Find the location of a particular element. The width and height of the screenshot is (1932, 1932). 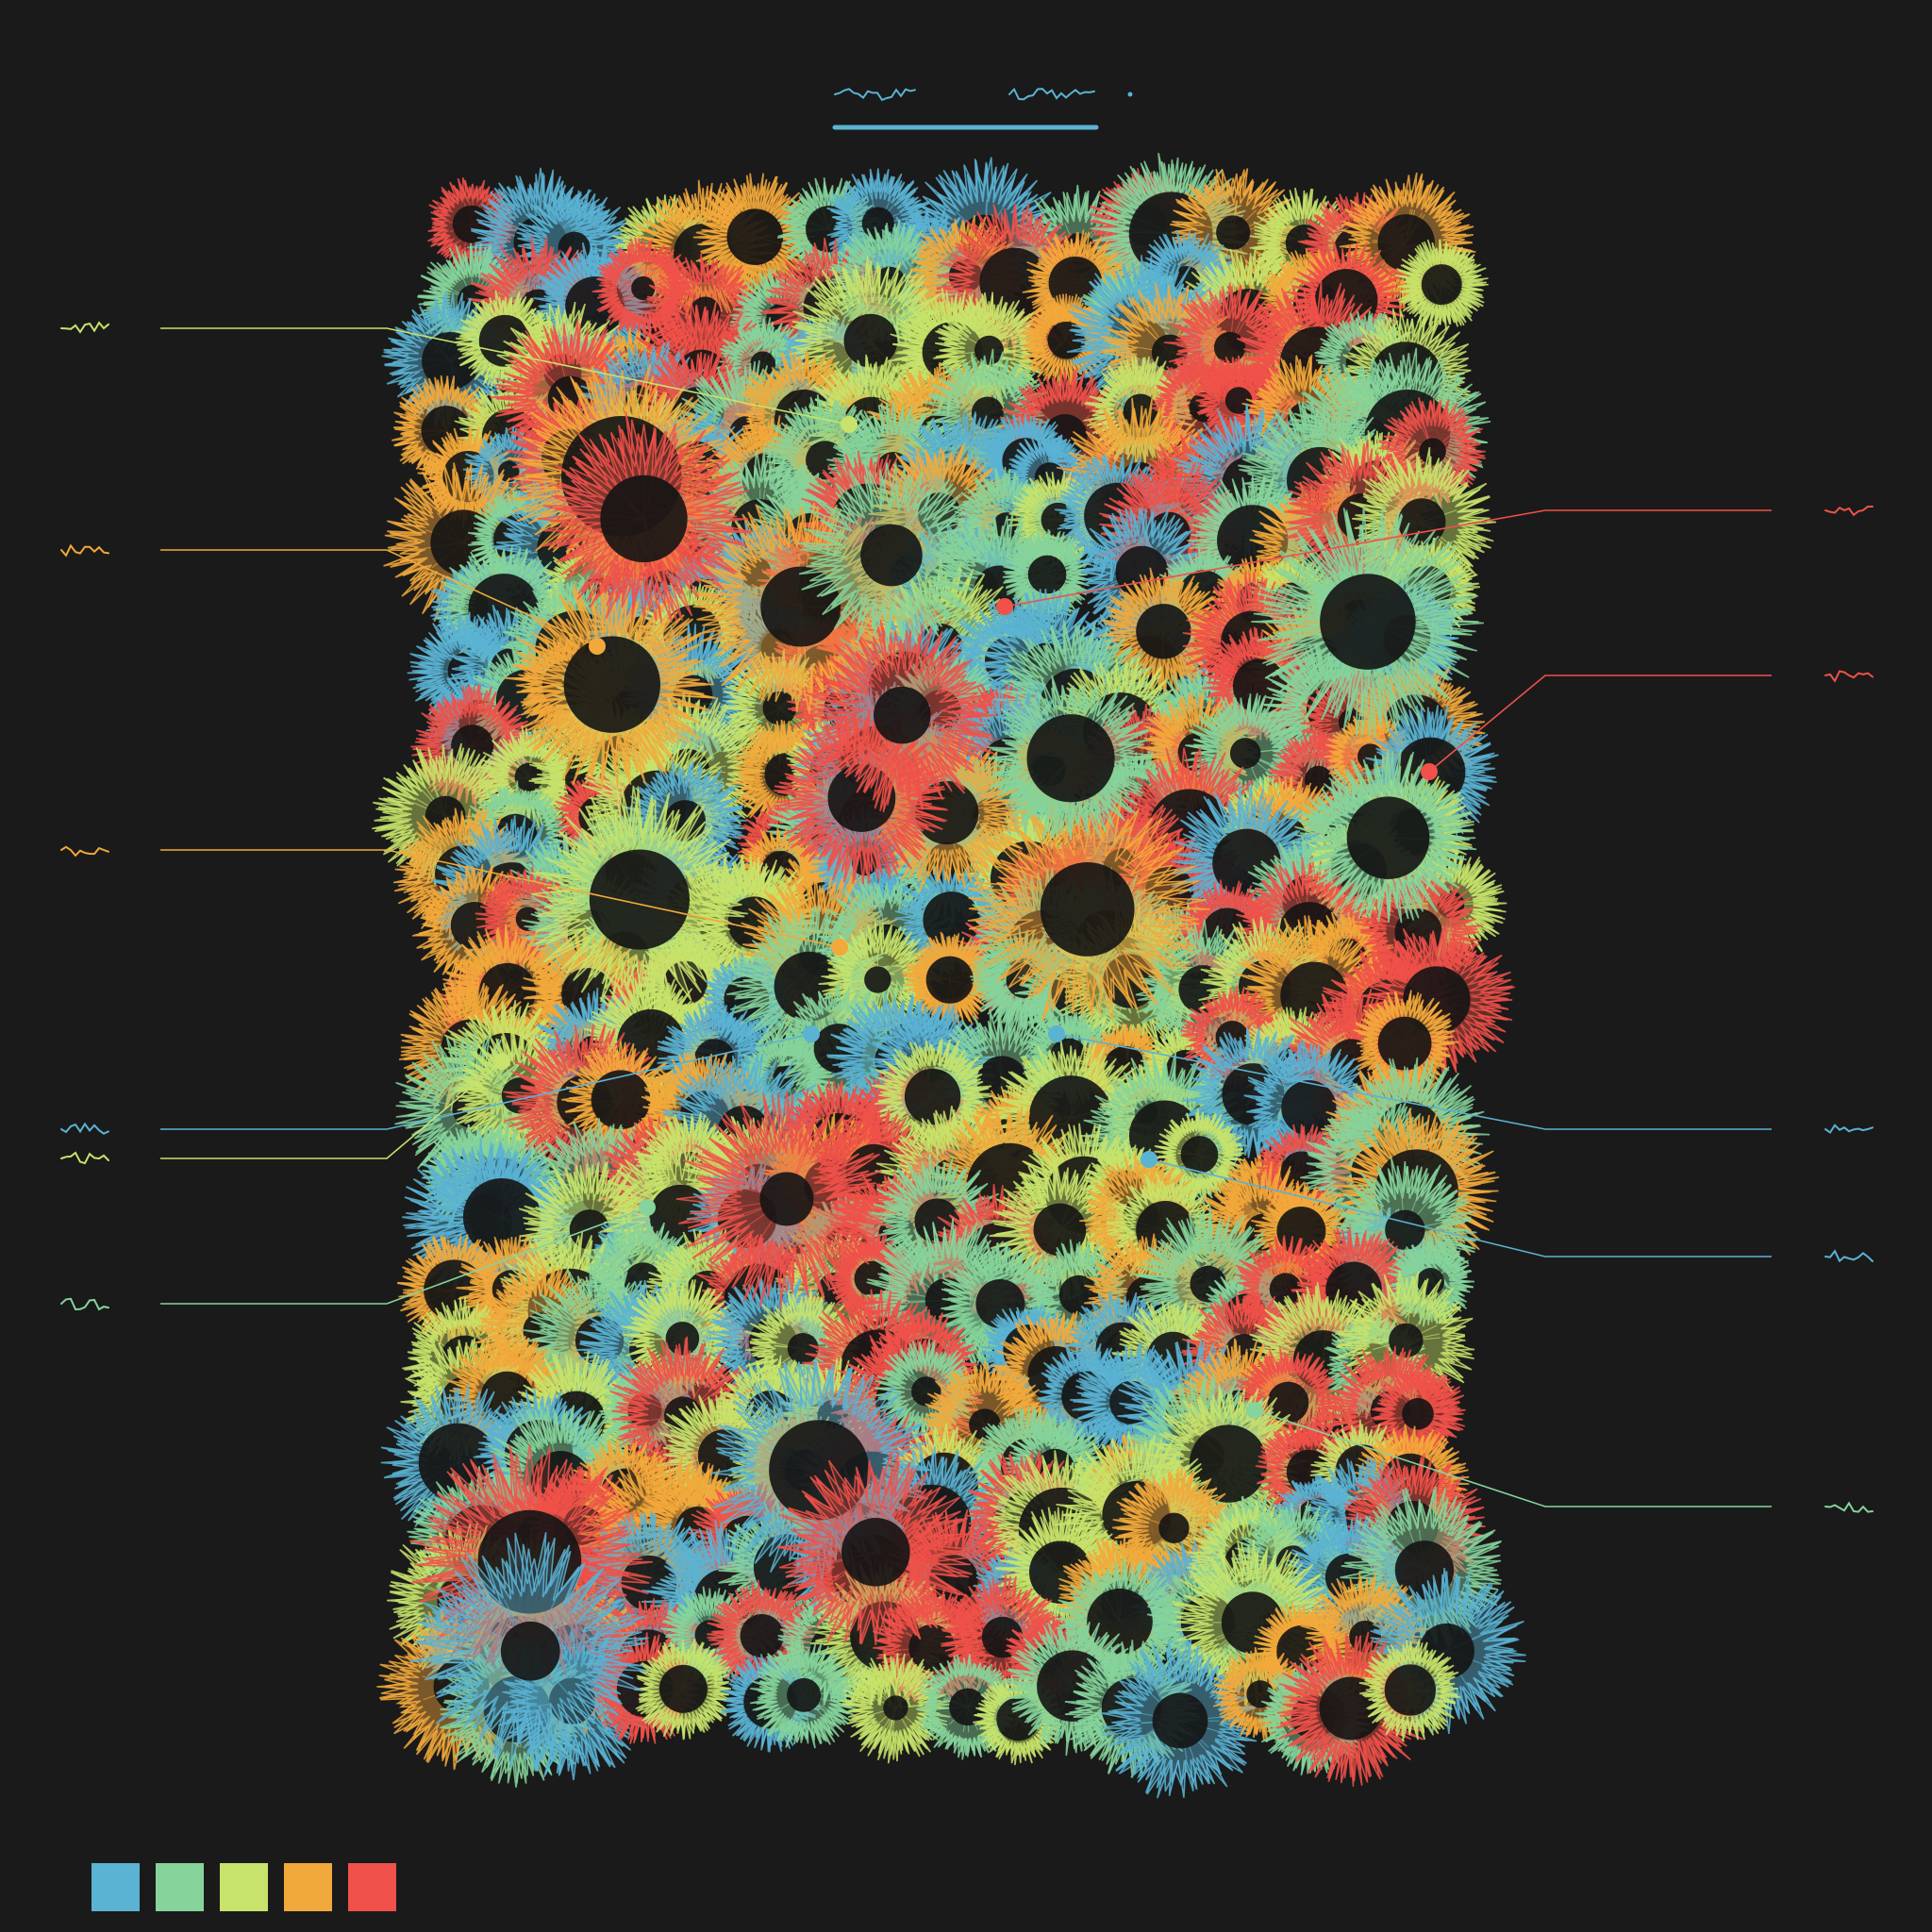

title-dot is located at coordinates (1130, 94).